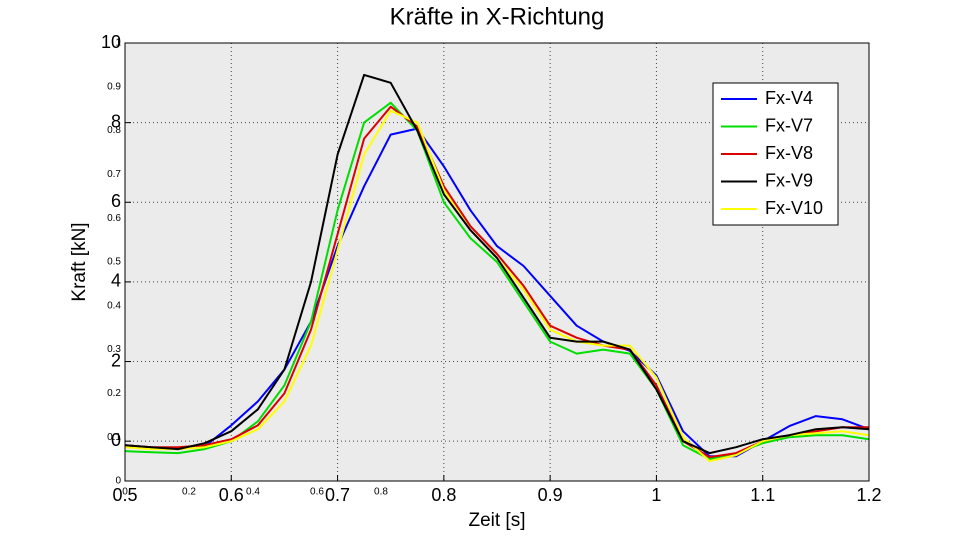  Describe the element at coordinates (868, 495) in the screenshot. I see `x-tick-label: 1.2` at that location.